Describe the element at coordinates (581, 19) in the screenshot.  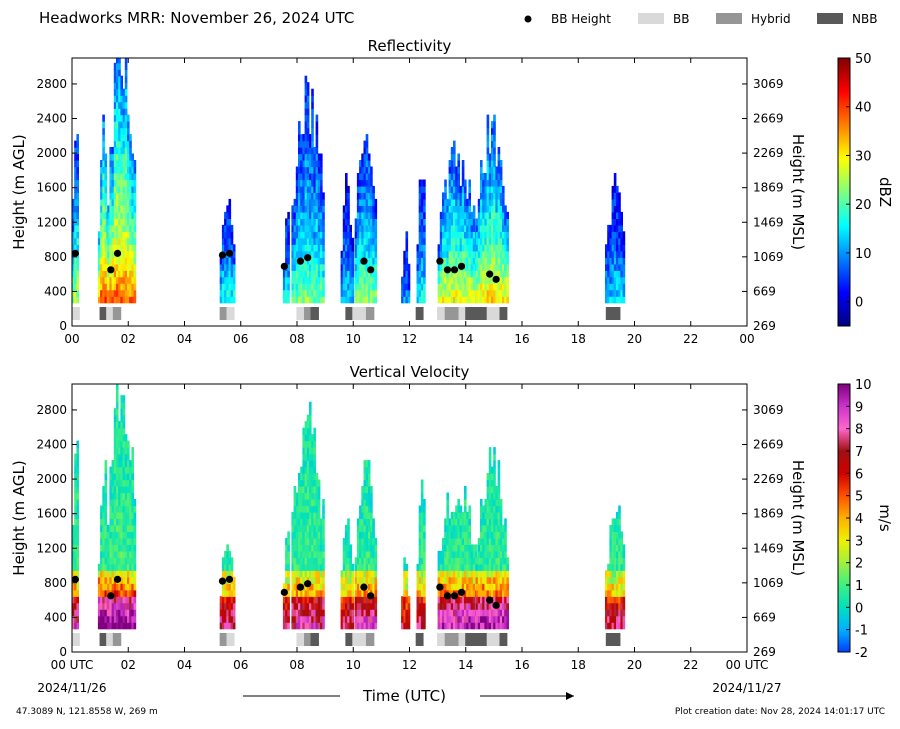
I see `legend-label: BB Height` at that location.